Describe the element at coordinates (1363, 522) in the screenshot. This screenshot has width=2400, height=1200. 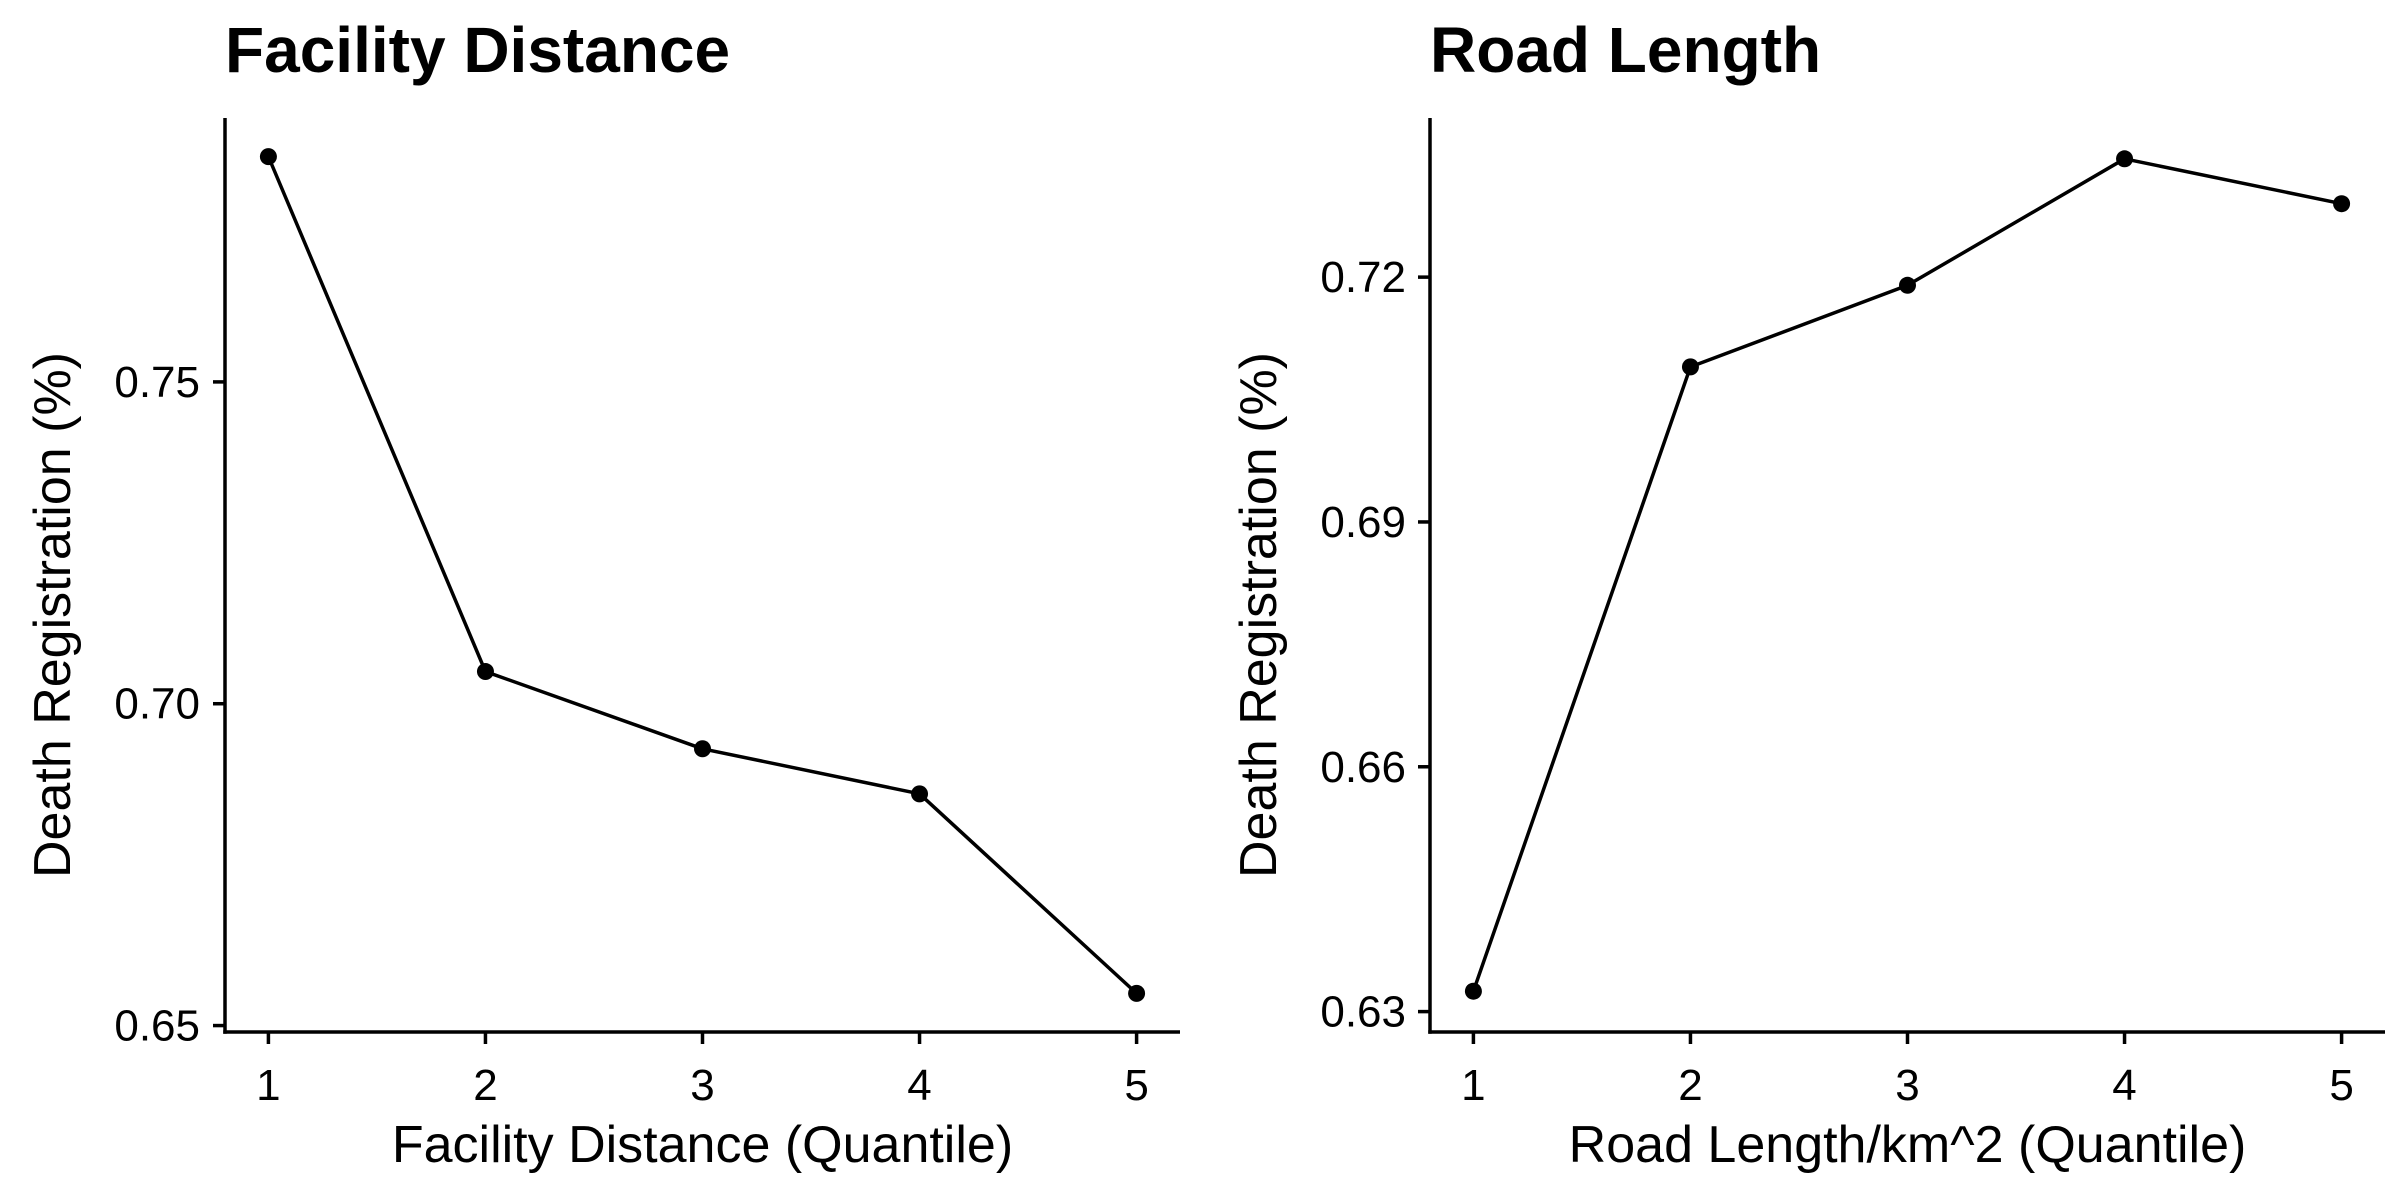
I see `y-tick-label: 0.69` at that location.